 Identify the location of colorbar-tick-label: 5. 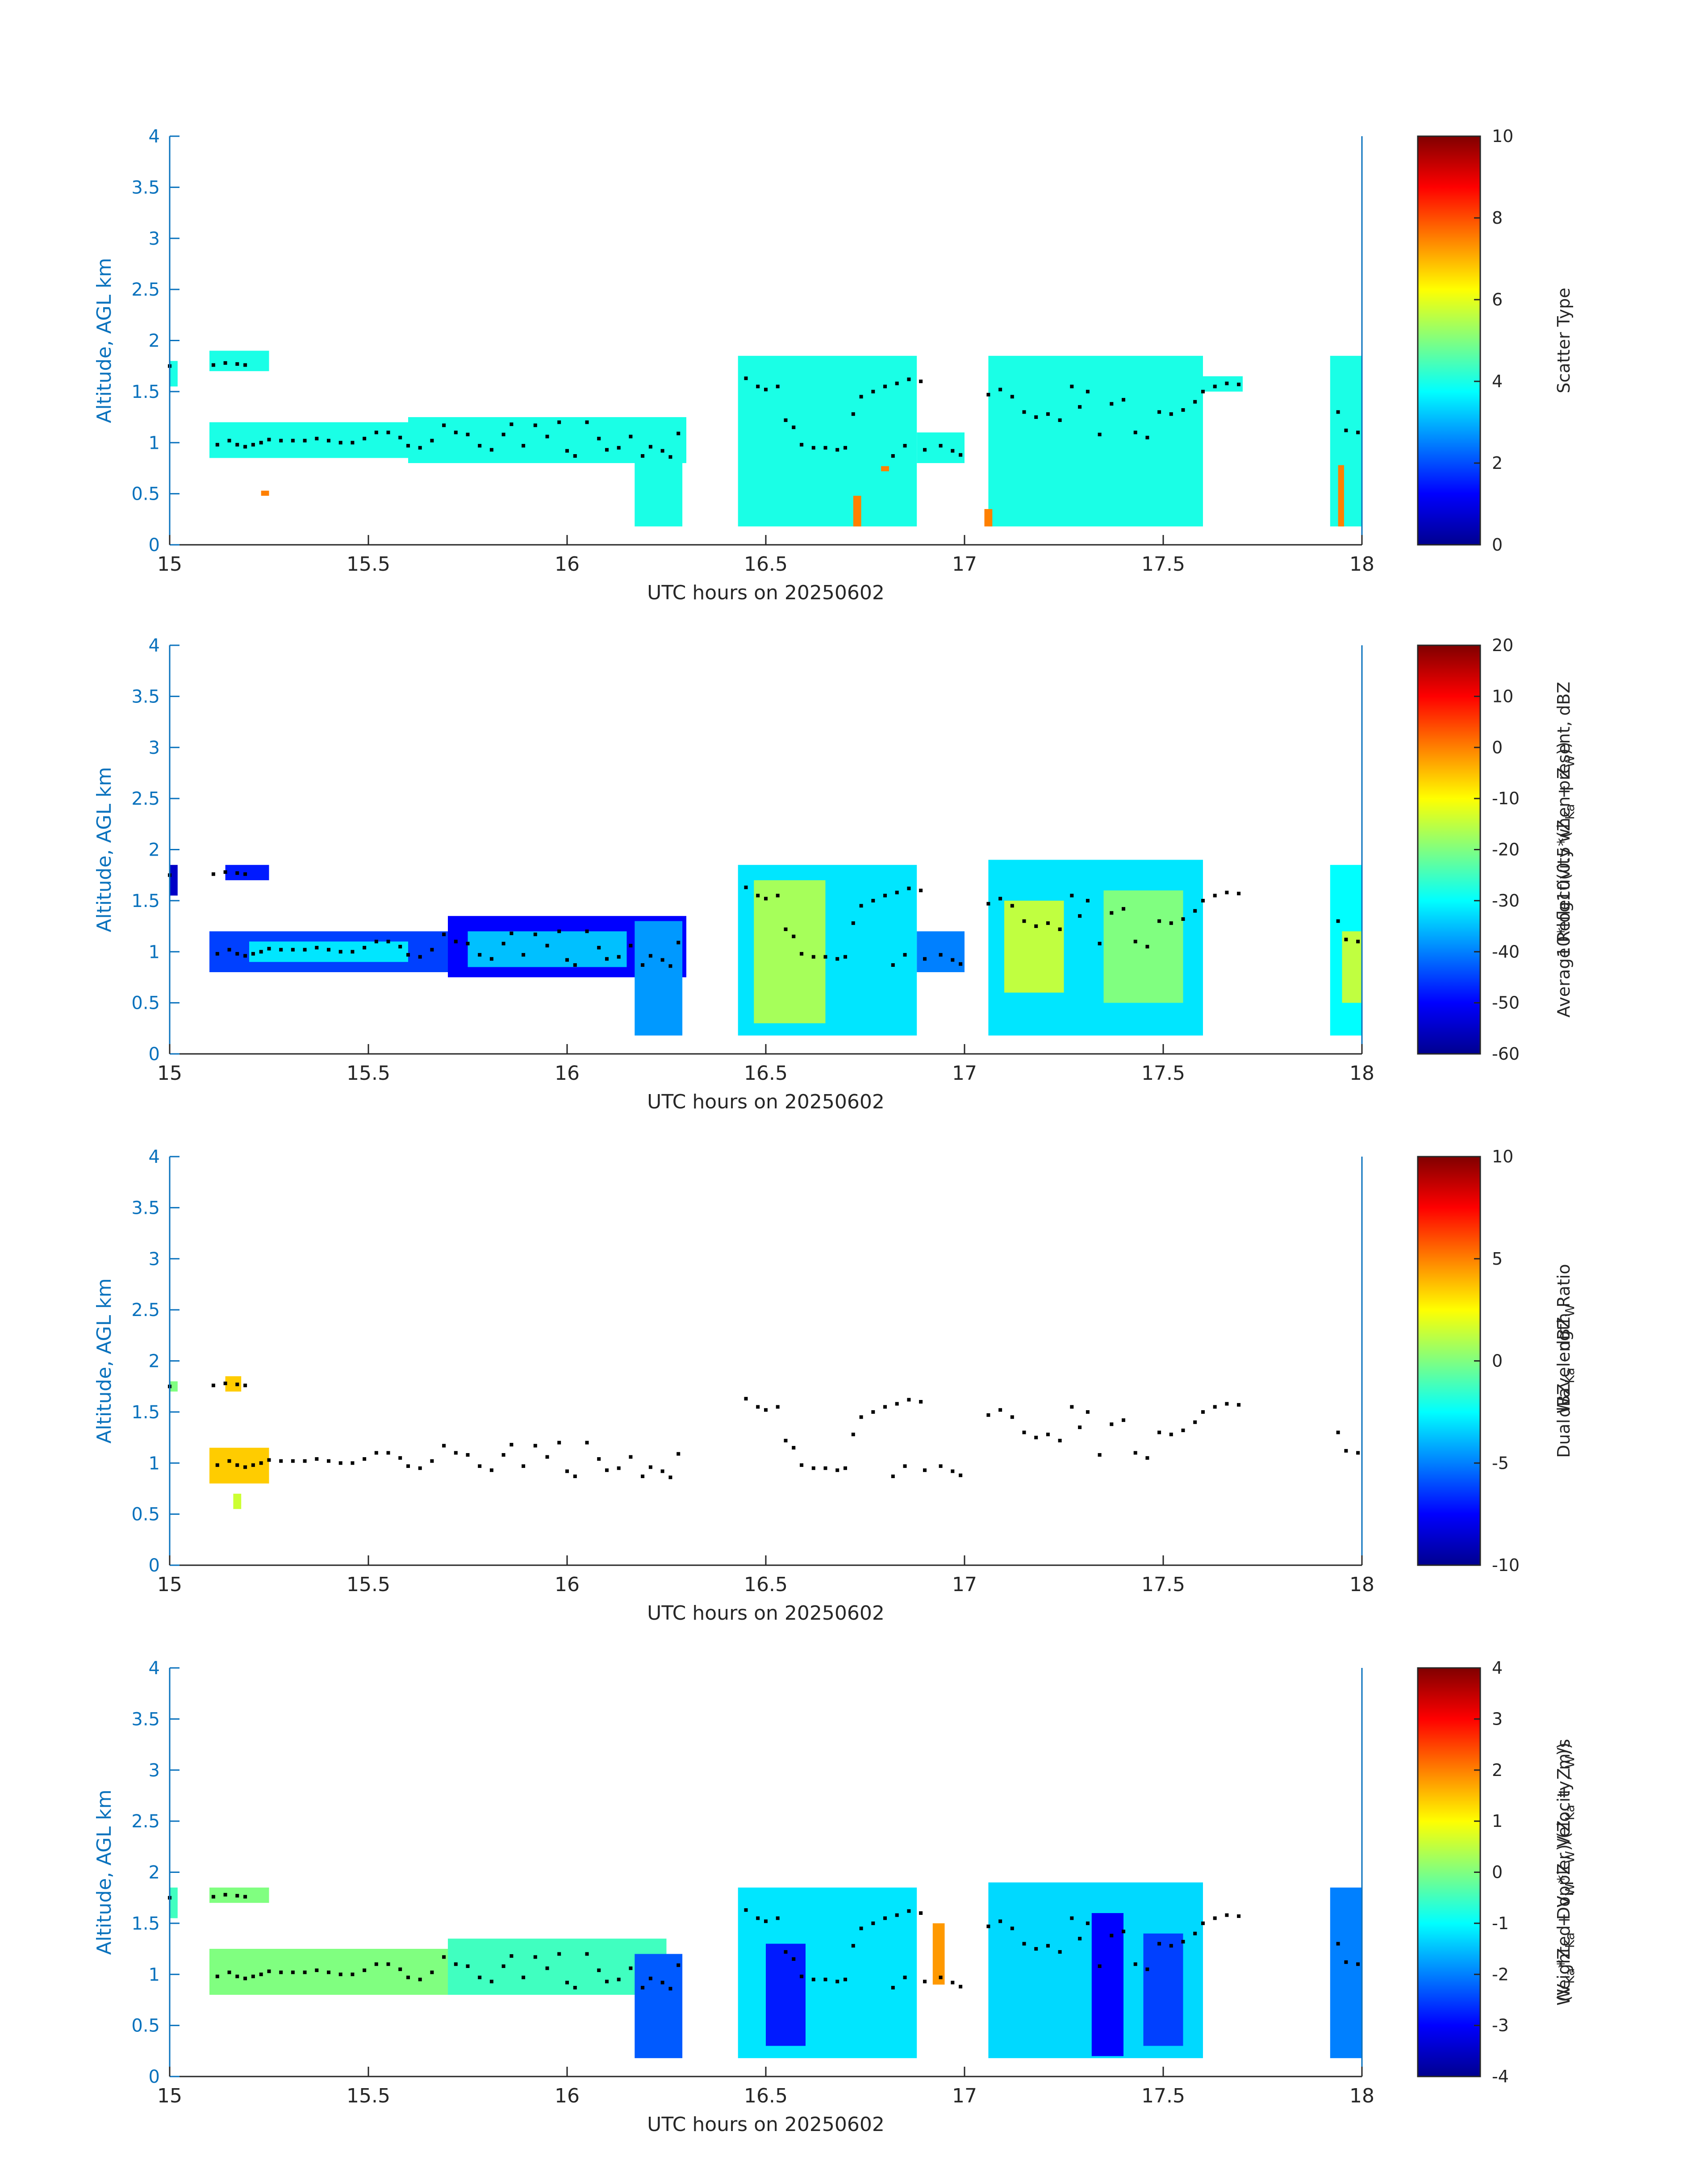
(1497, 1259).